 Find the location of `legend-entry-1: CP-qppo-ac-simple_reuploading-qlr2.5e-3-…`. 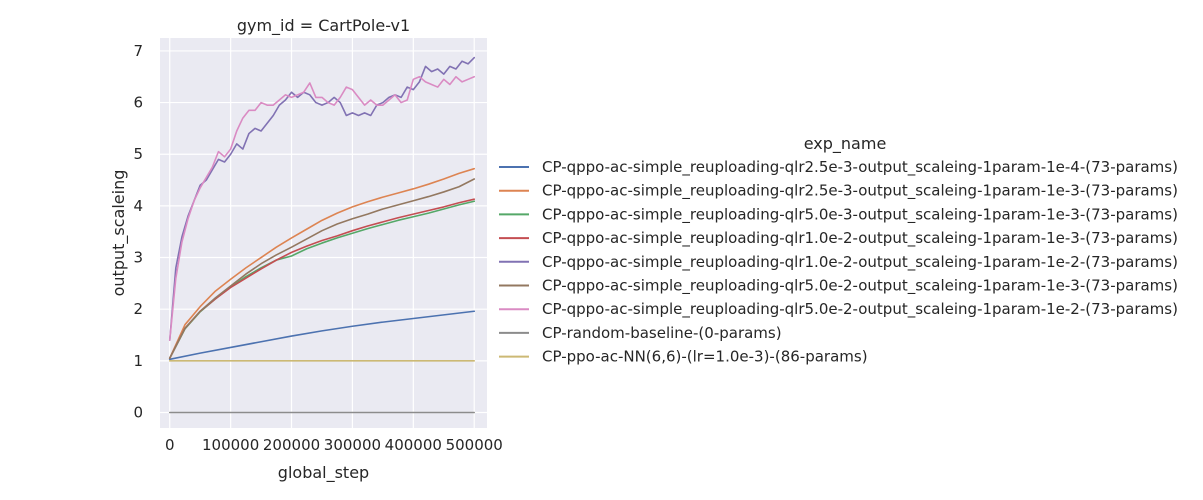

legend-entry-1: CP-qppo-ac-simple_reuploading-qlr2.5e-3-… is located at coordinates (860, 167).